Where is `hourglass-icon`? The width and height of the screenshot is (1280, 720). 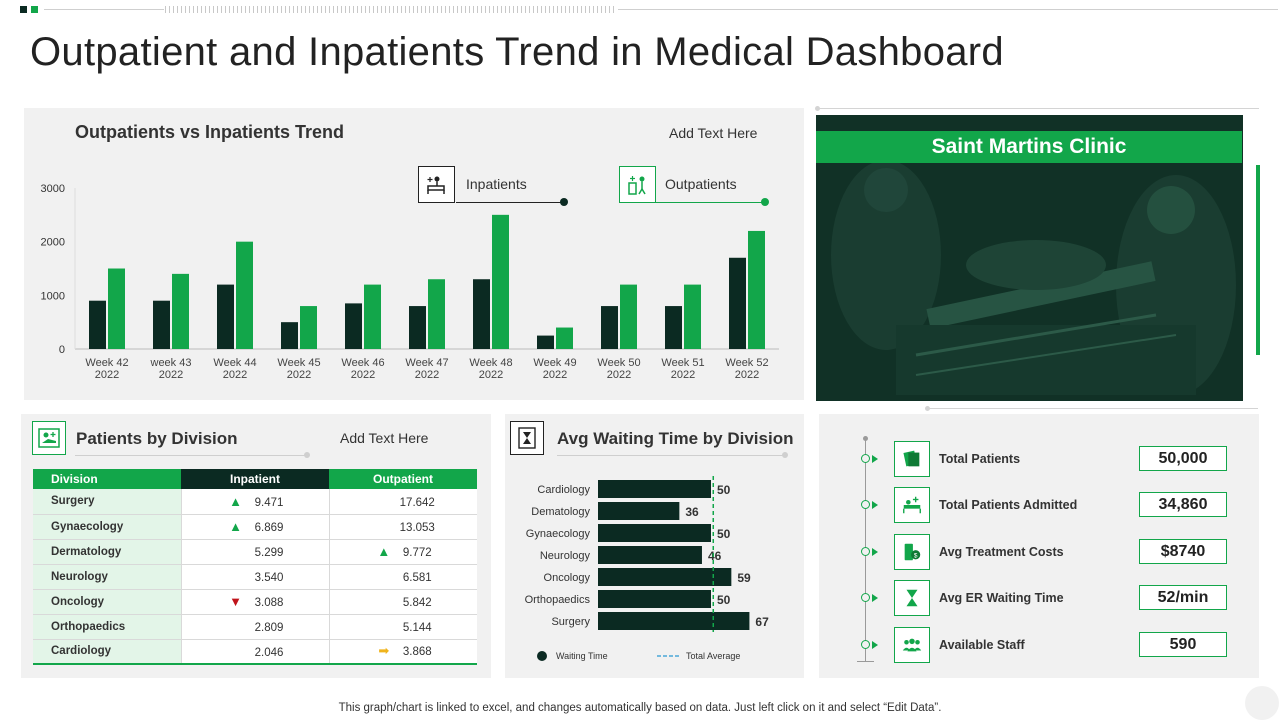
hourglass-icon is located at coordinates (527, 438).